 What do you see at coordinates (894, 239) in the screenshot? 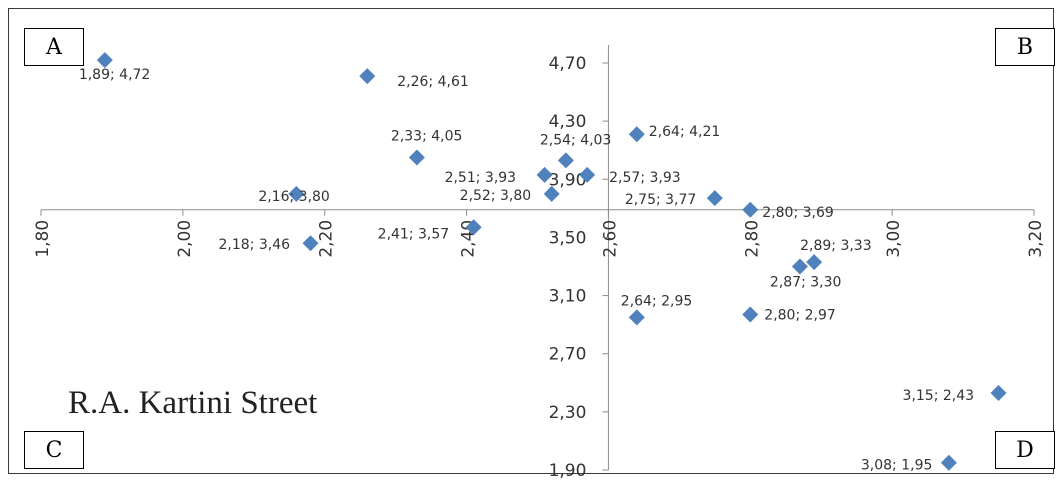
I see `x-tick-label: 3,00` at bounding box center [894, 239].